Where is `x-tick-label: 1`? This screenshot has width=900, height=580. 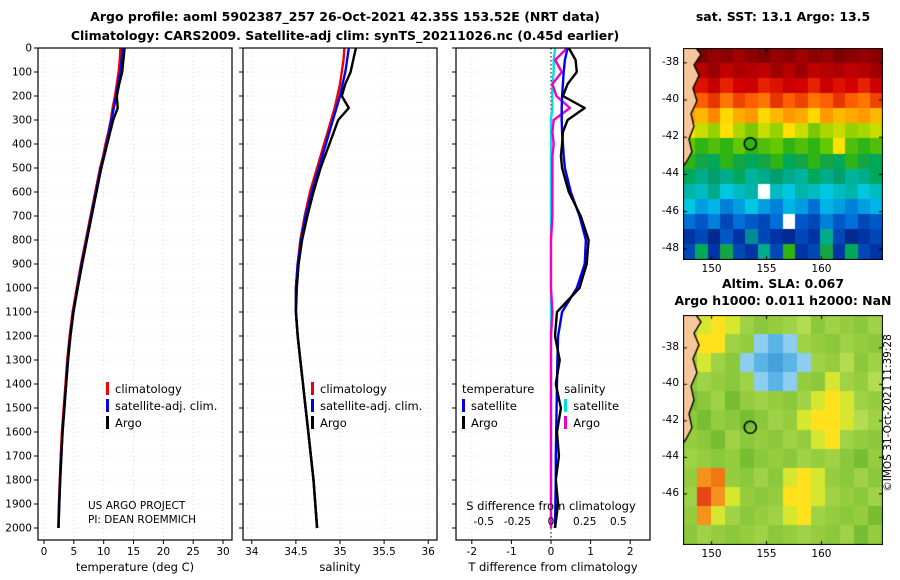 x-tick-label: 1 is located at coordinates (590, 552).